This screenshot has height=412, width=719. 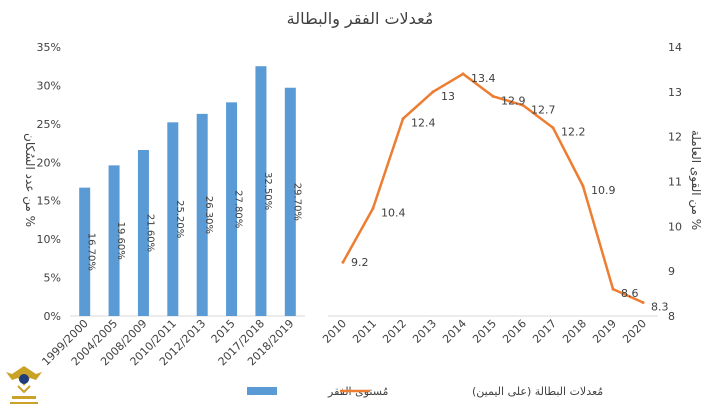 I want to click on left-y-tick: 35%, so click(x=49, y=47).